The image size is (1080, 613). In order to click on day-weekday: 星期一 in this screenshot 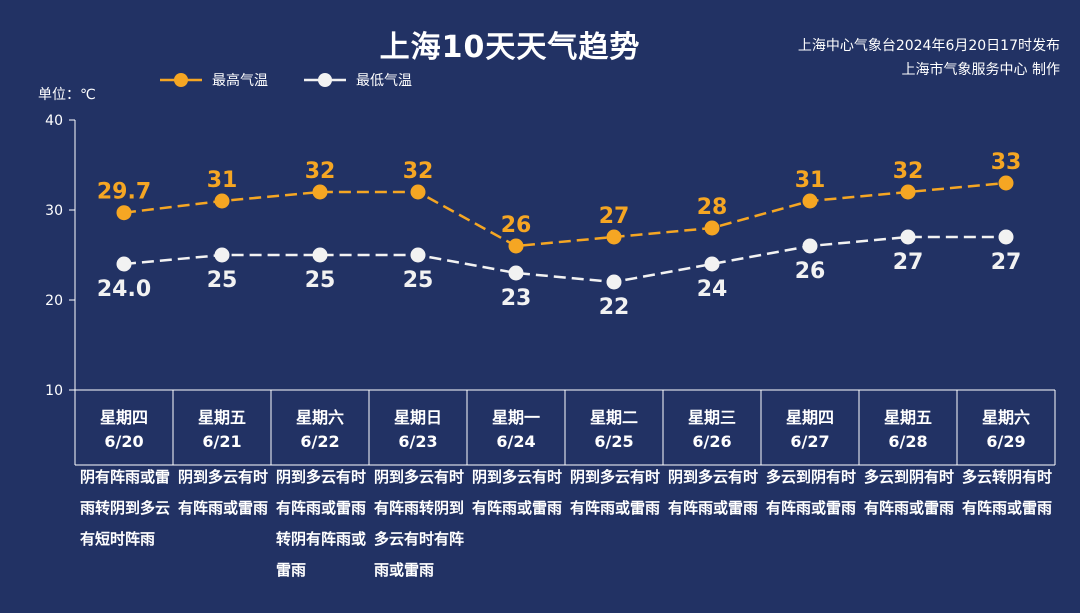, I will do `click(515, 417)`.